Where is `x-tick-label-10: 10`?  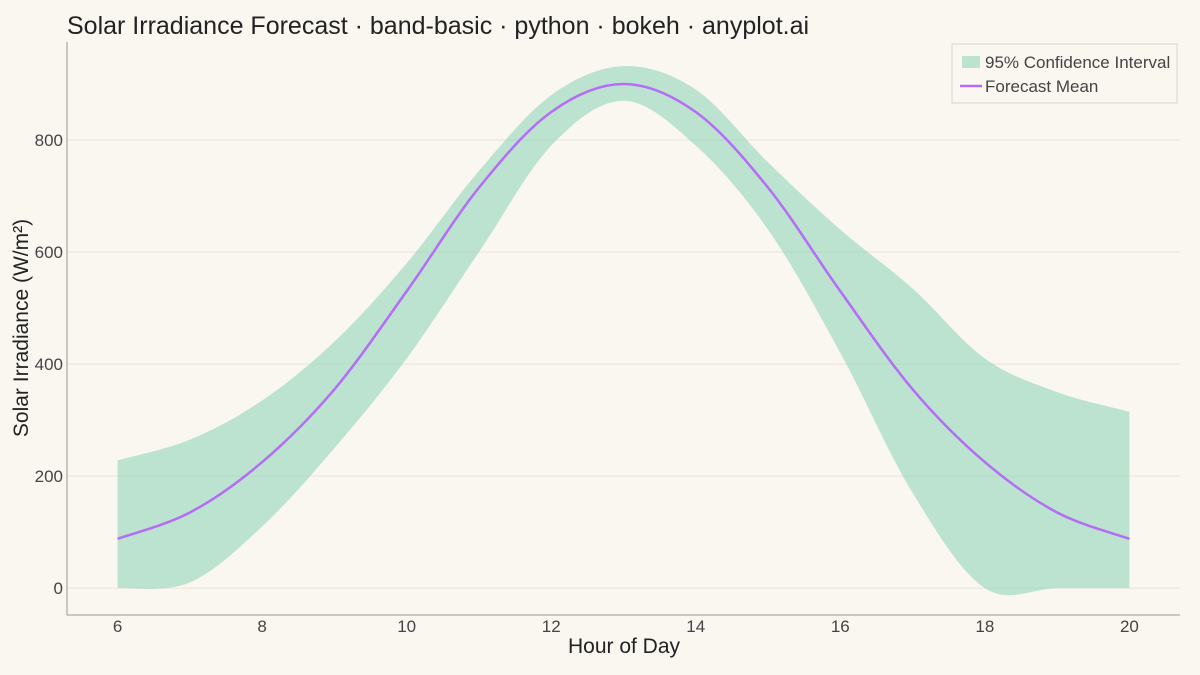
x-tick-label-10: 10 is located at coordinates (406, 626).